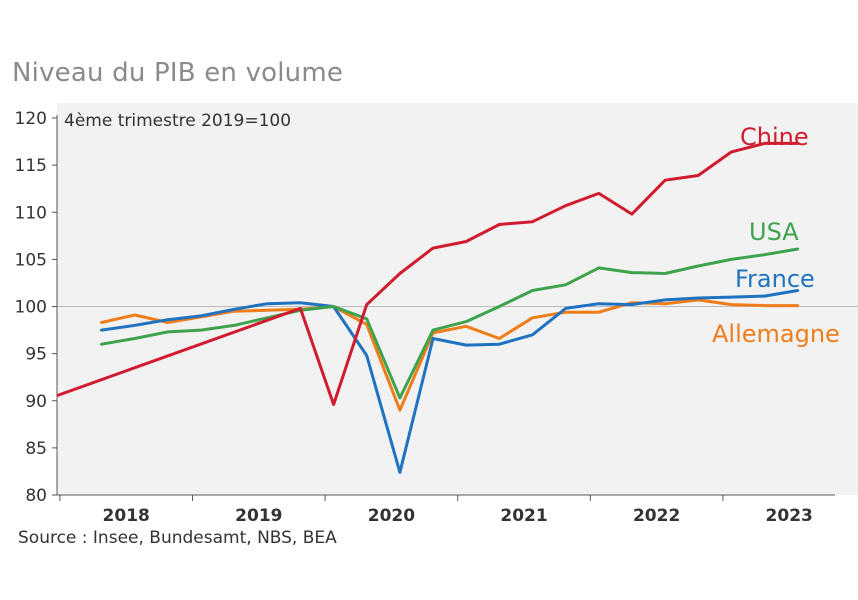 The image size is (858, 600). Describe the element at coordinates (36, 449) in the screenshot. I see `y-tick-label: 85` at that location.